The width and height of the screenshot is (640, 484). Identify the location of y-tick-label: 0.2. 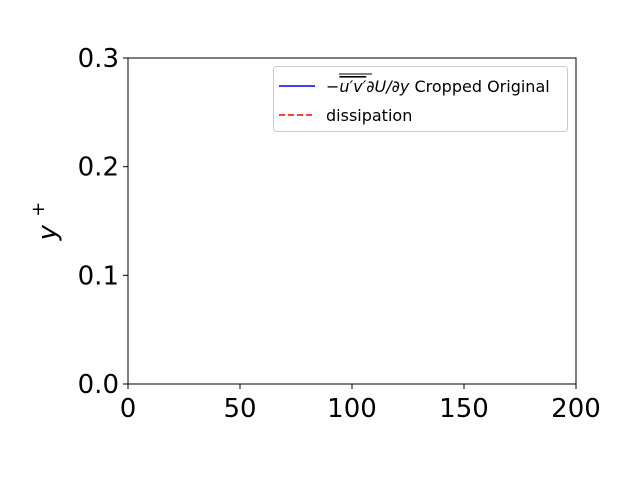
(98, 168).